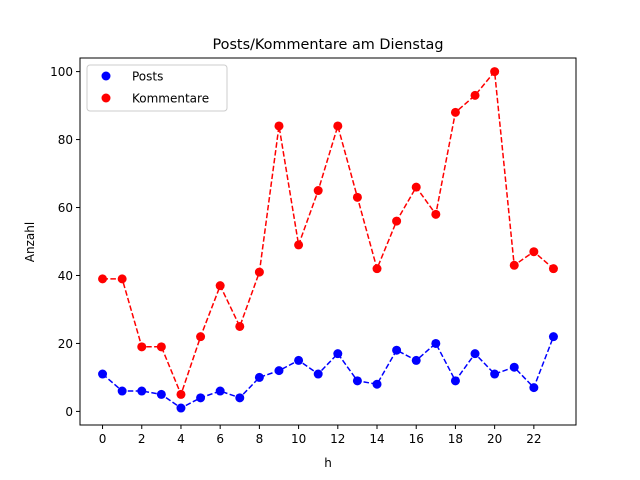  Describe the element at coordinates (327, 45) in the screenshot. I see `chart-title: Posts/Kommentare am Dienstag` at that location.